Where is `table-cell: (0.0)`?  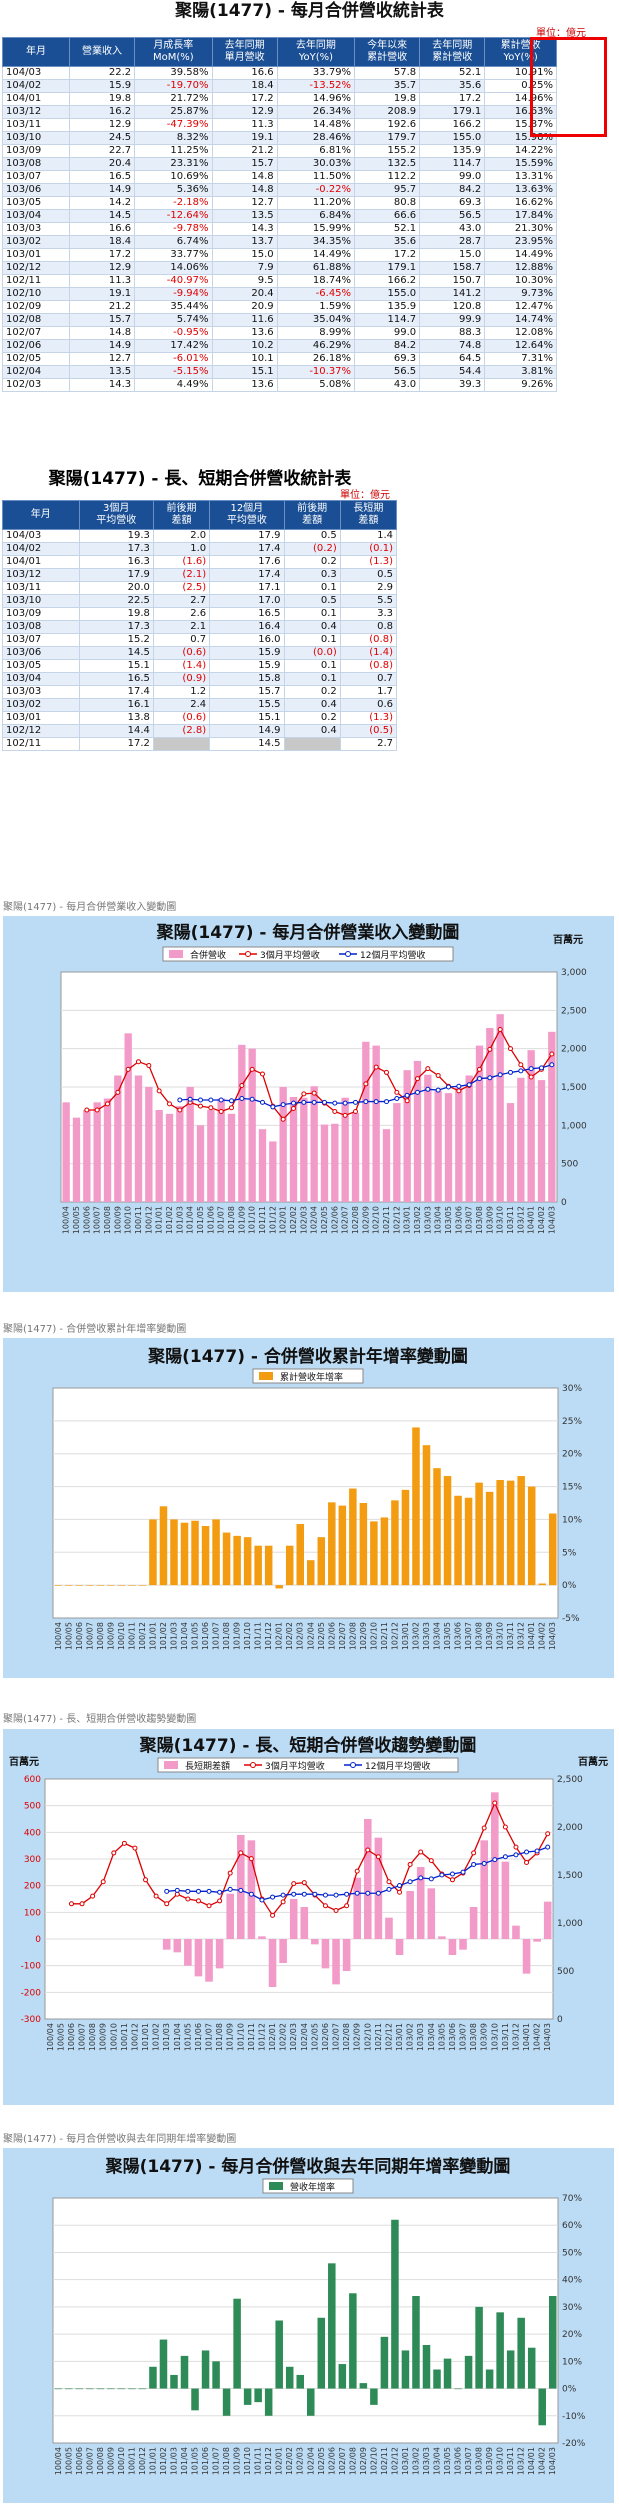
table-cell: (0.0) is located at coordinates (312, 653).